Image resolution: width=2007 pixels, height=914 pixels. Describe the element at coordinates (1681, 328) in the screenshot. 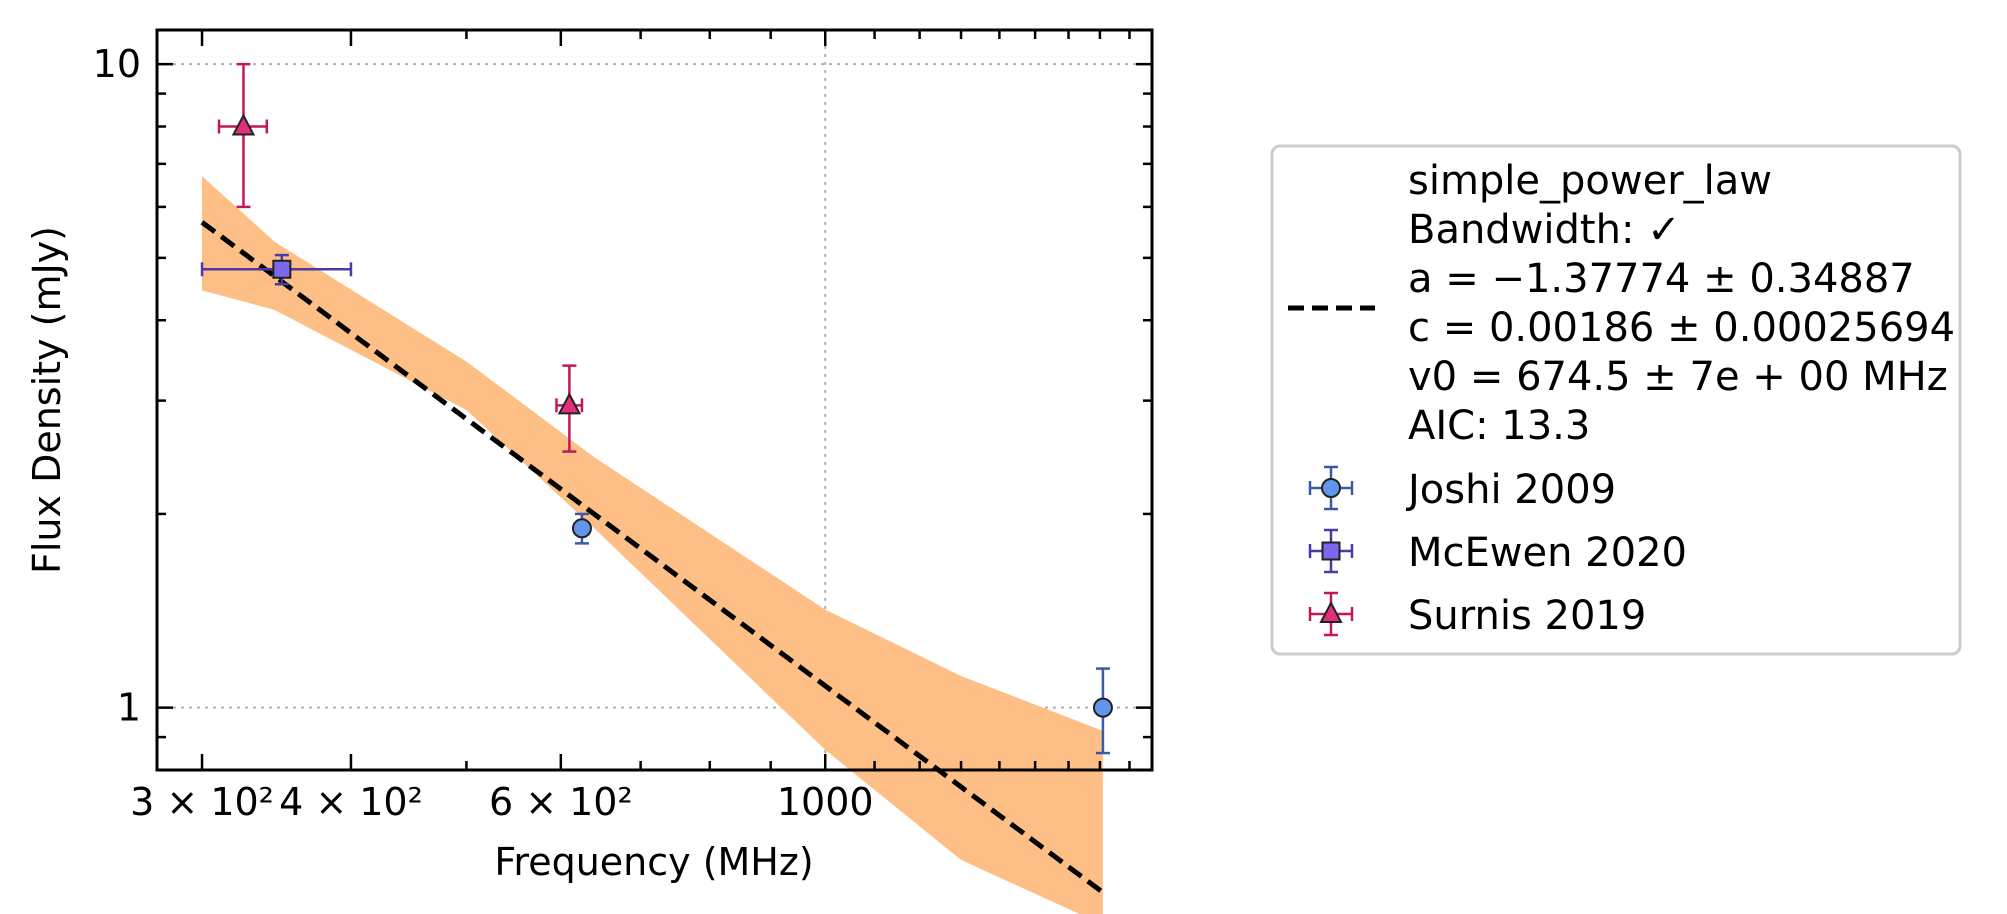

I see `legend-fit-text: c = 0.00186 ± 0.00025694` at that location.